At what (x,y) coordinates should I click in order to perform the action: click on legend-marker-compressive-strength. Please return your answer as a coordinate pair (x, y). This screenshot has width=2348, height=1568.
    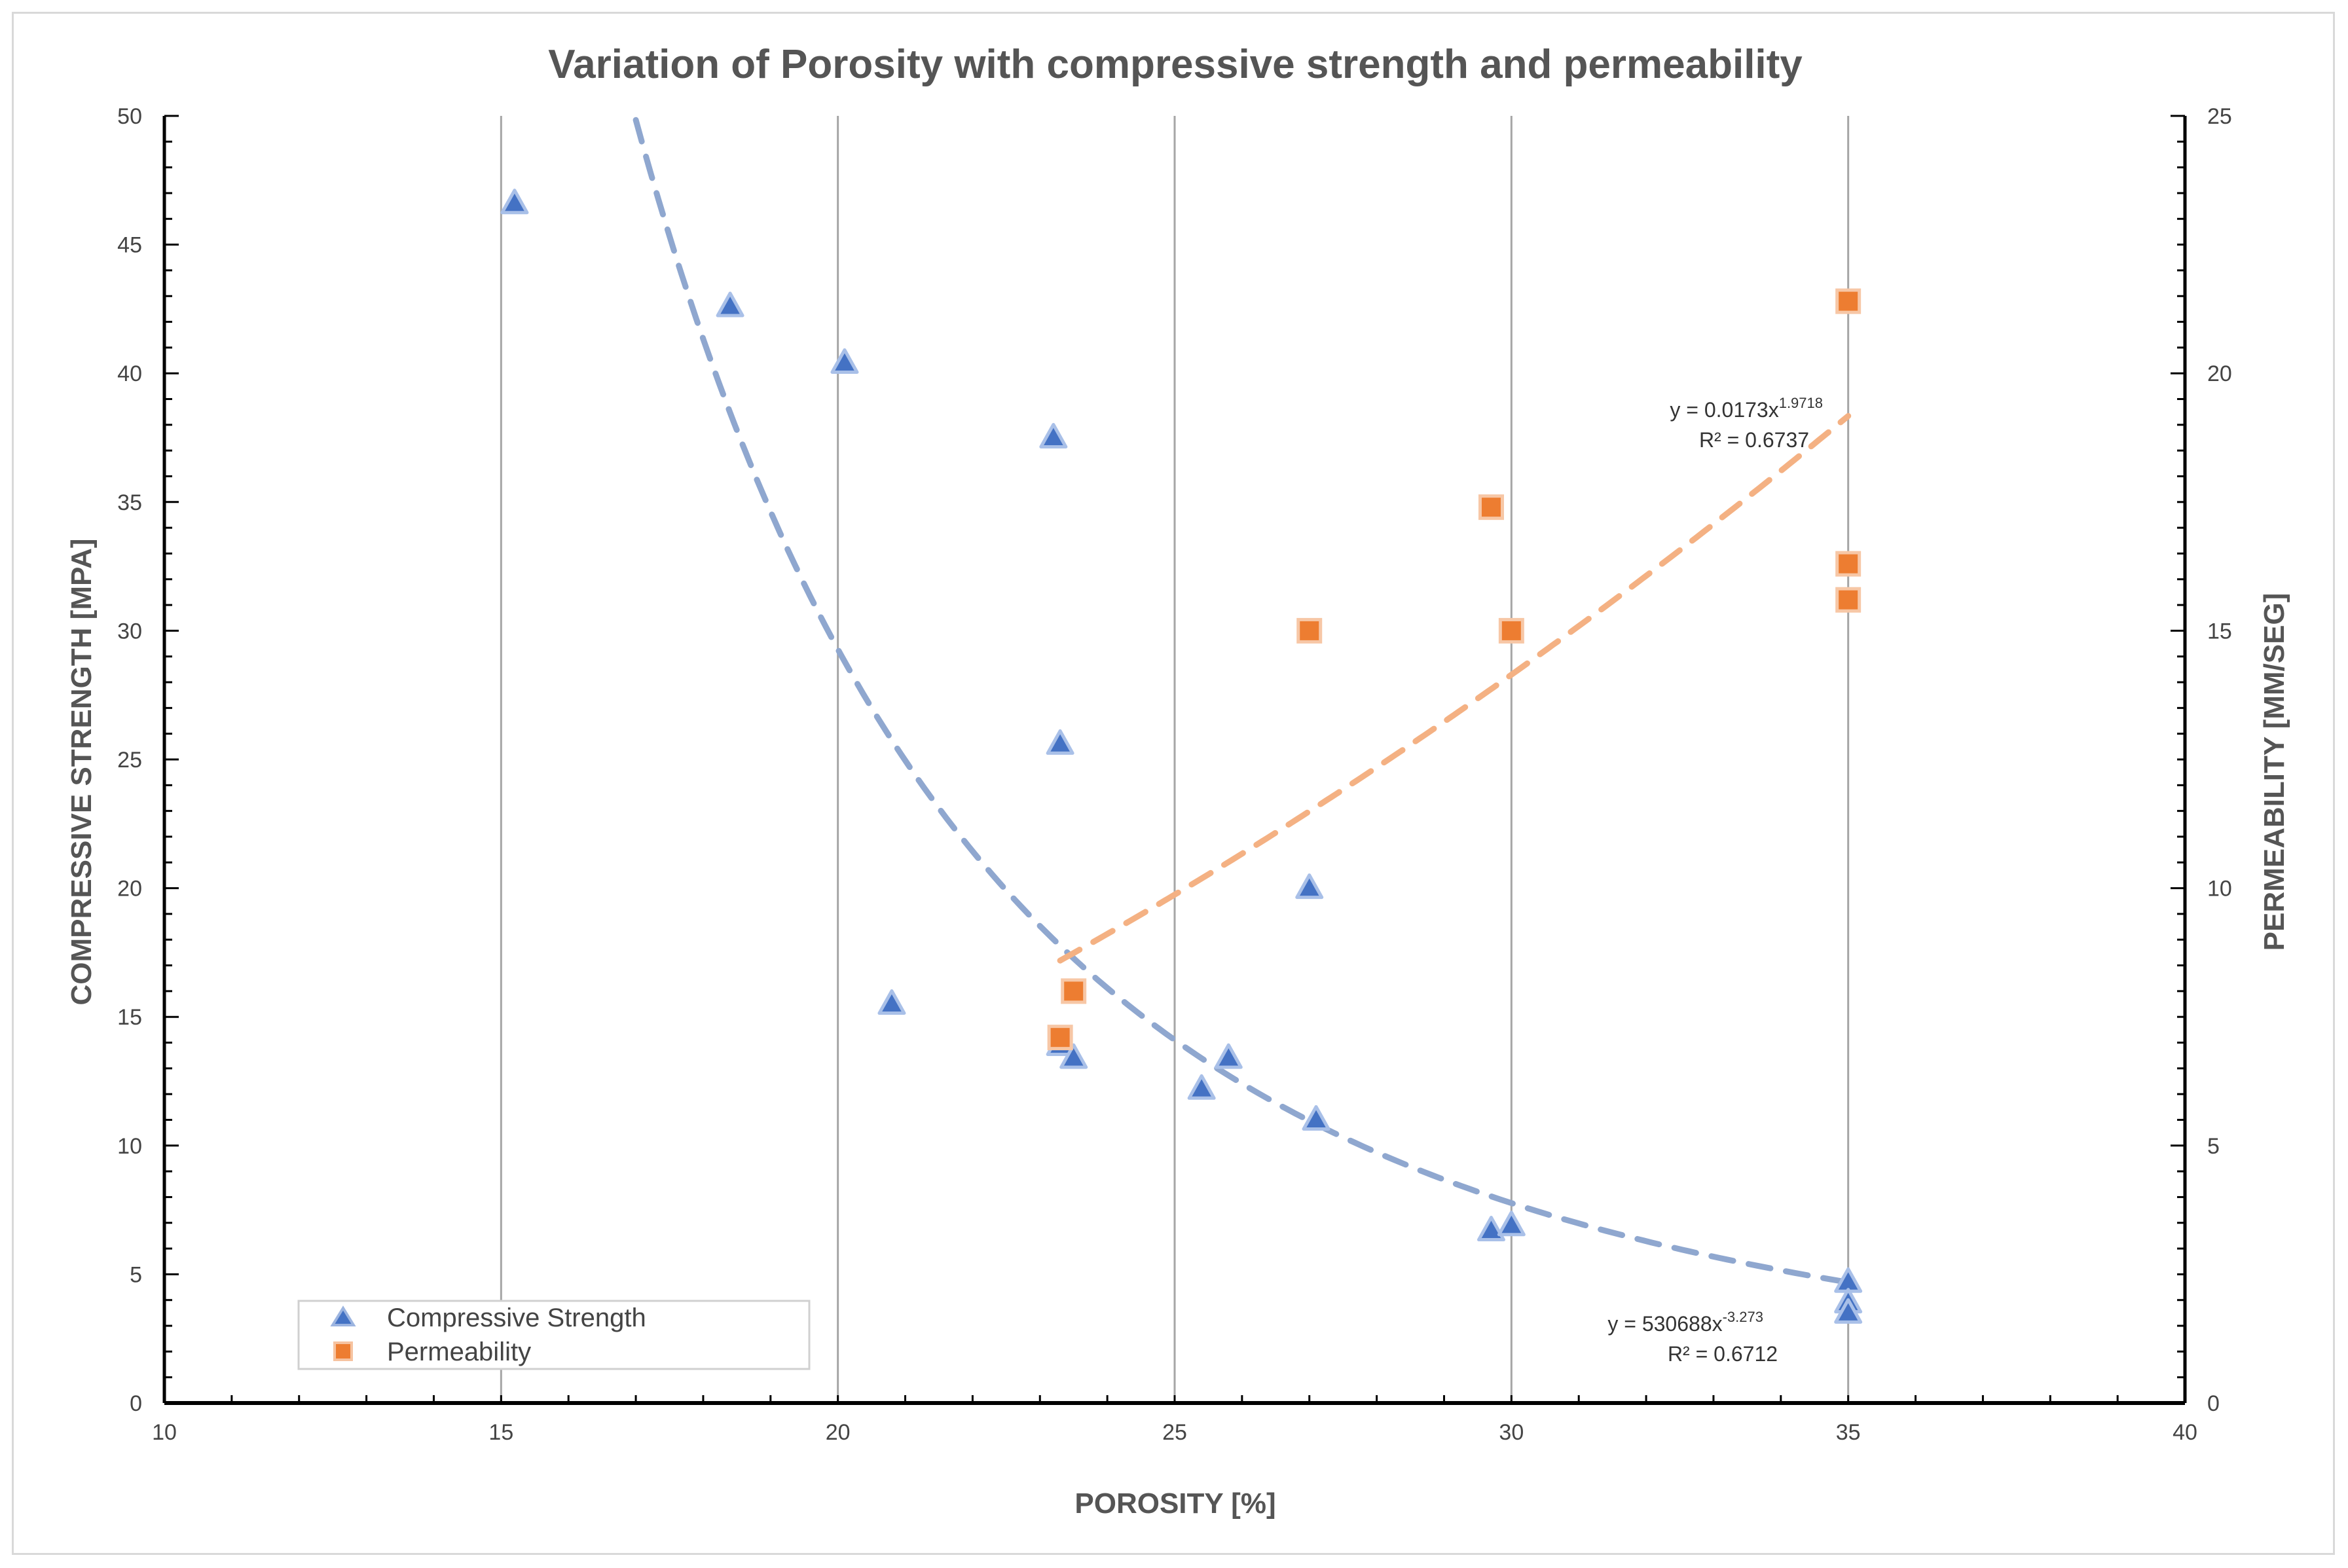
    Looking at the image, I should click on (343, 1315).